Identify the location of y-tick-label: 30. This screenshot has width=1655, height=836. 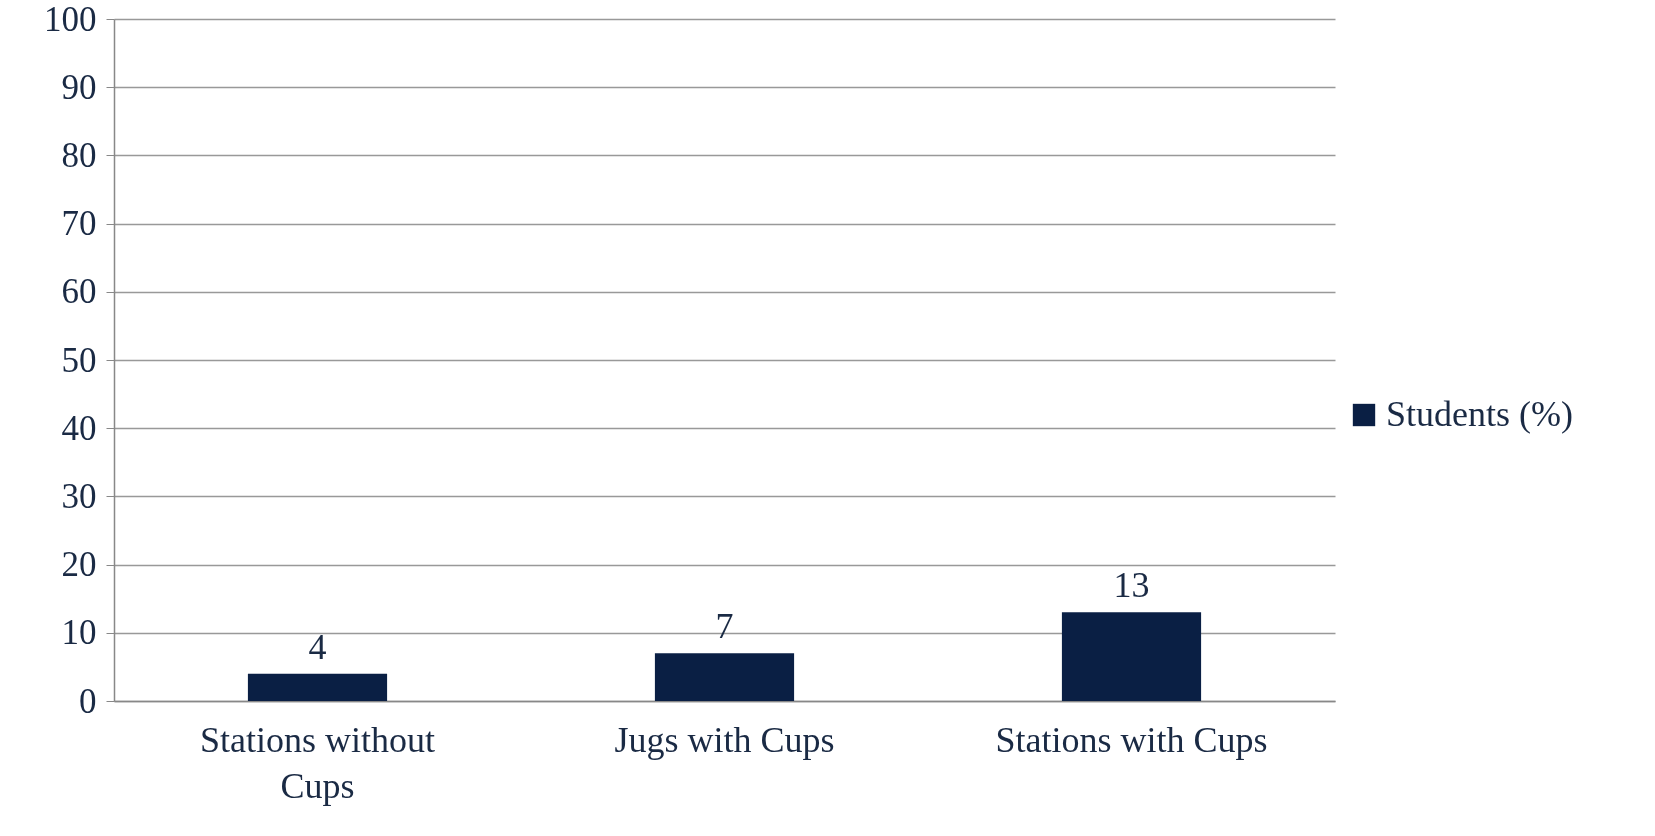
(79, 496).